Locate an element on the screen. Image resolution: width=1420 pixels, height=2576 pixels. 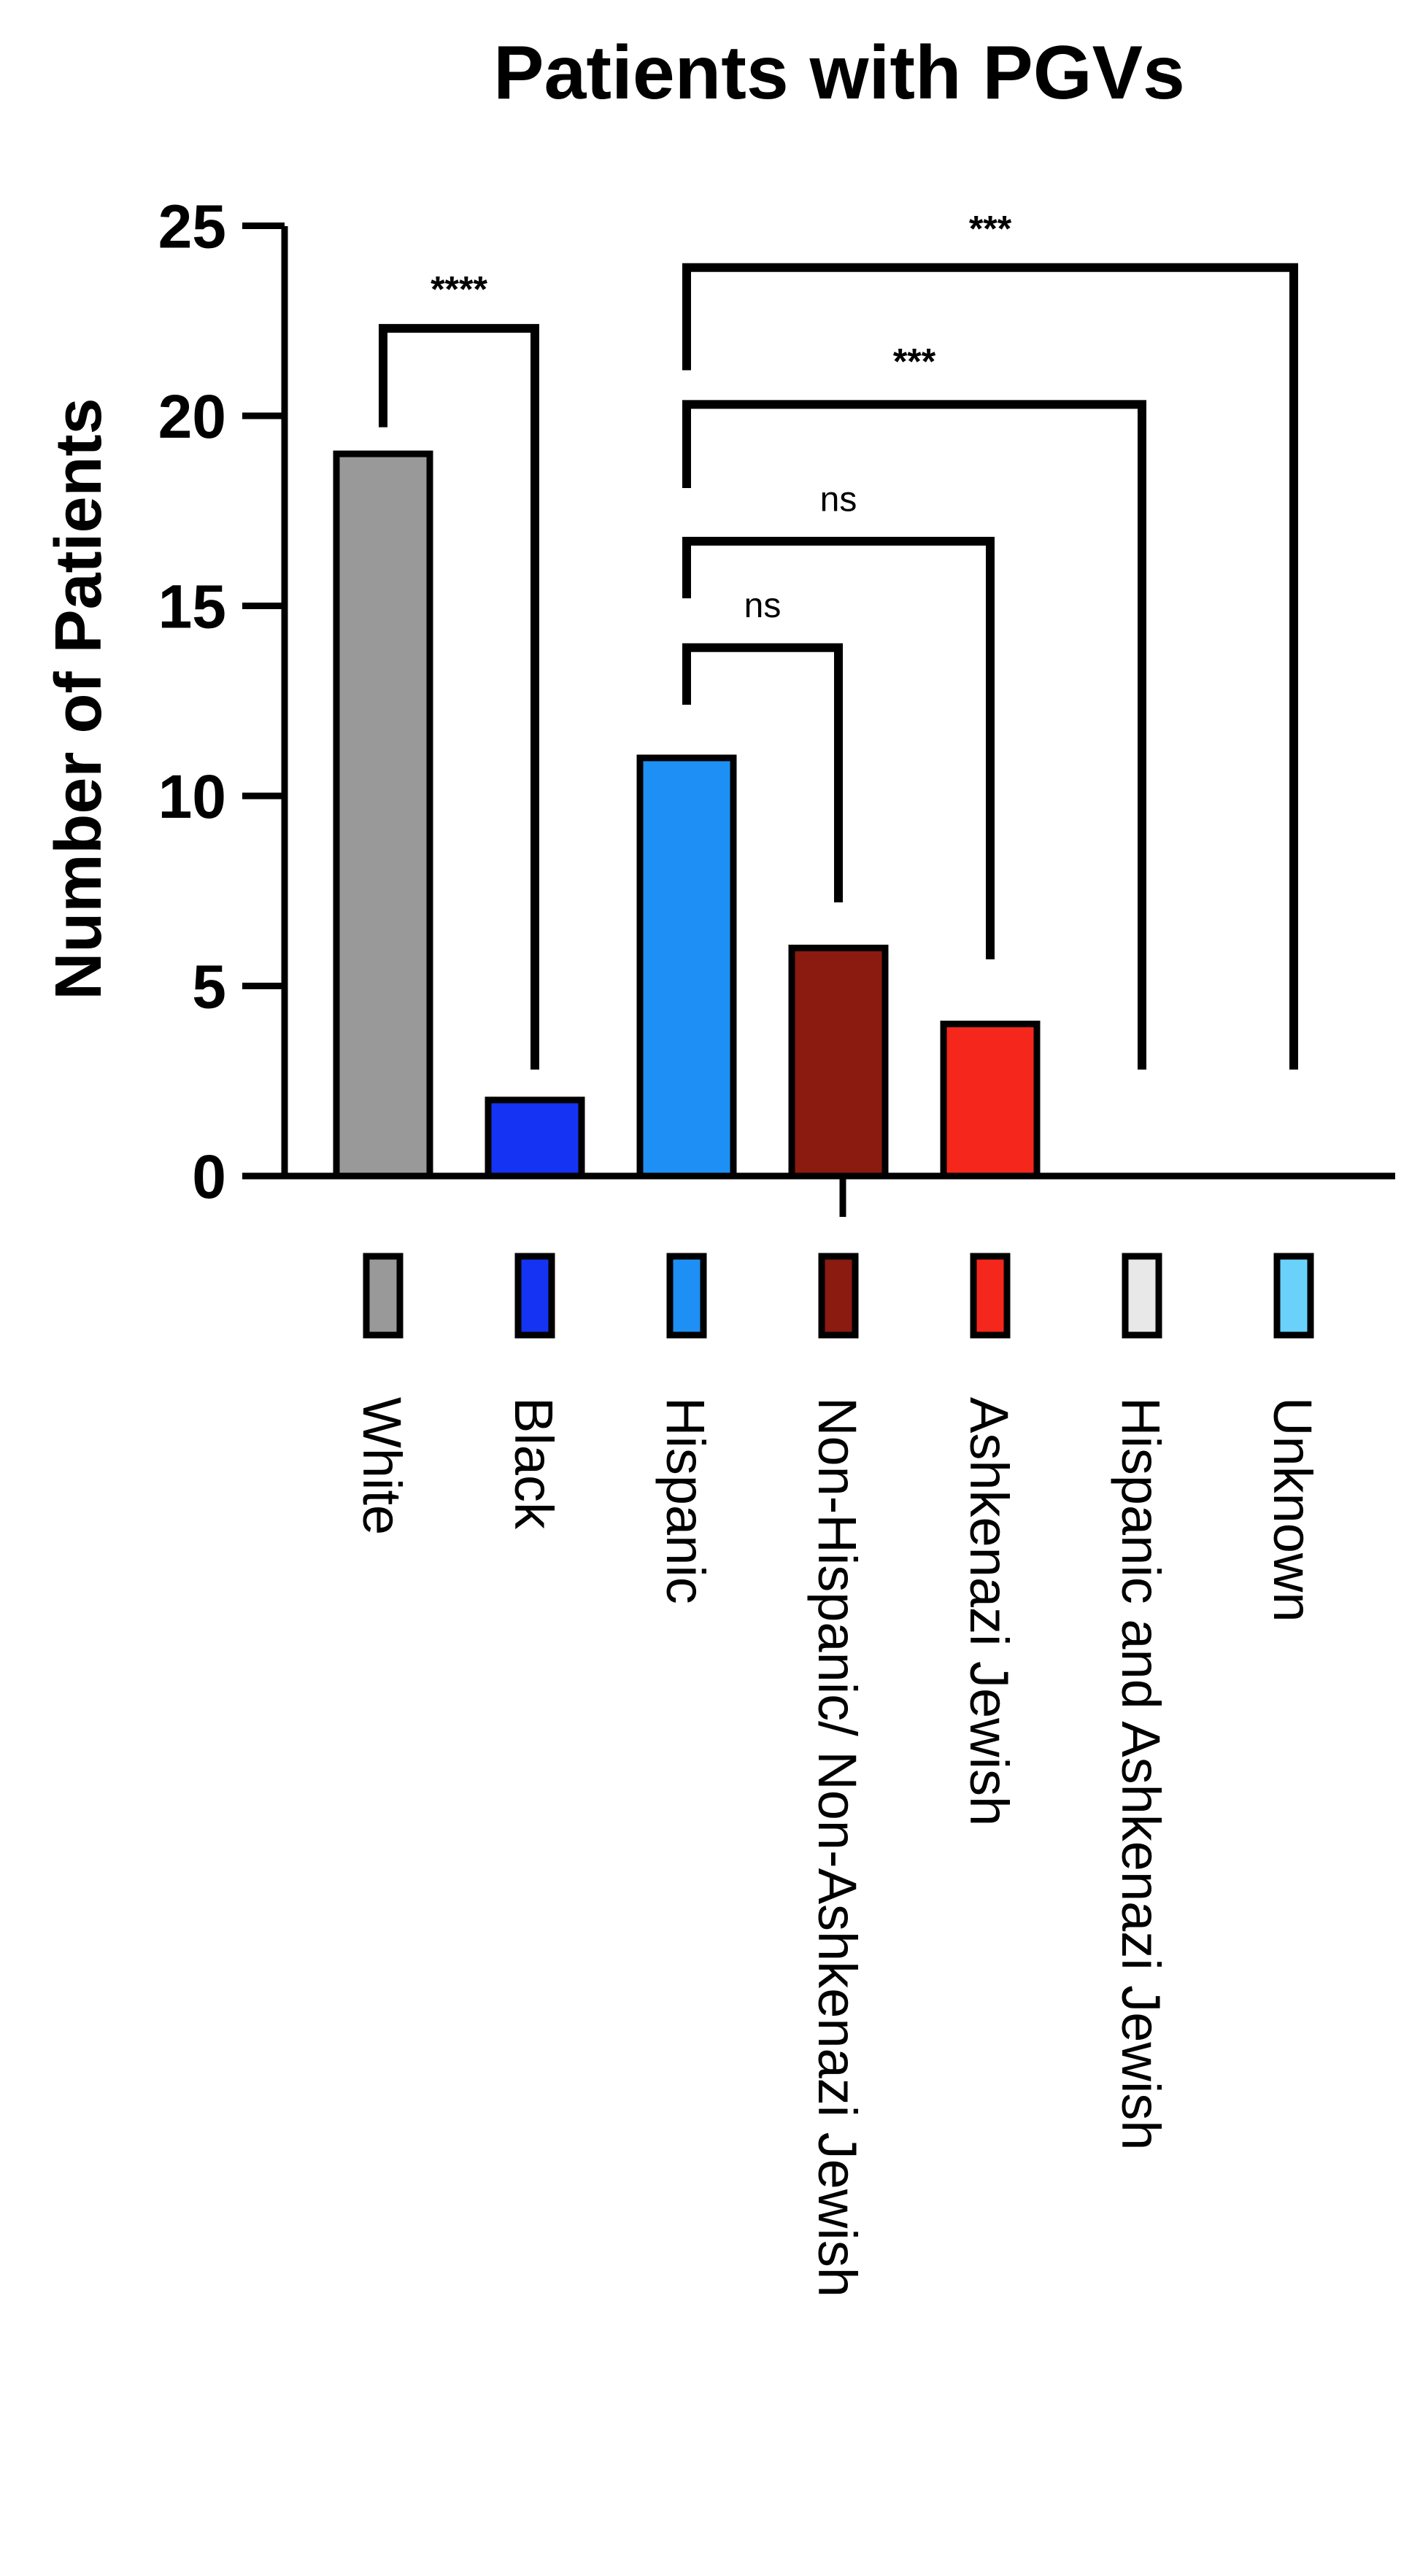
category-label: Unknown is located at coordinates (1292, 1509).